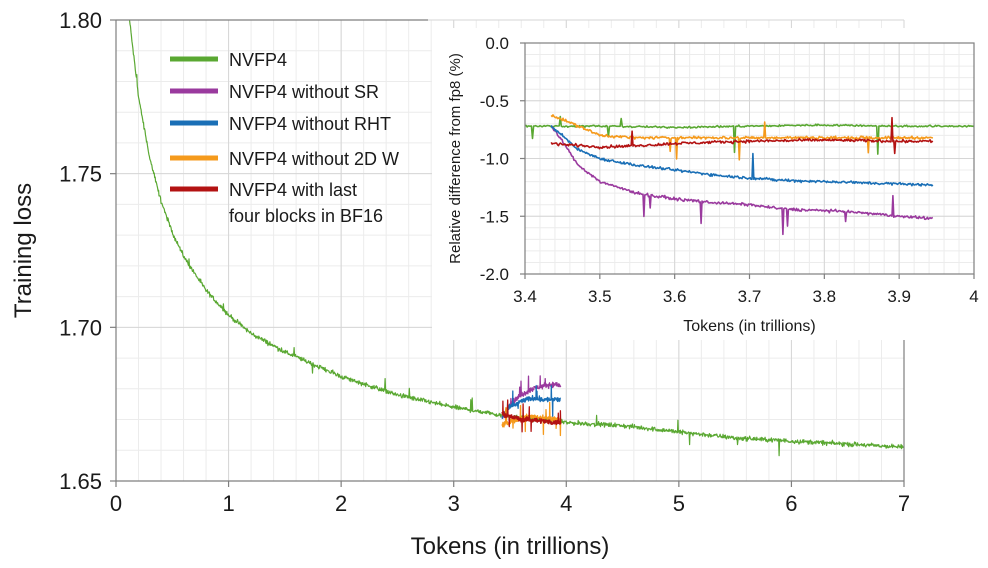 The width and height of the screenshot is (988, 568). Describe the element at coordinates (80, 20) in the screenshot. I see `main-y-tick-label: 1.80` at that location.